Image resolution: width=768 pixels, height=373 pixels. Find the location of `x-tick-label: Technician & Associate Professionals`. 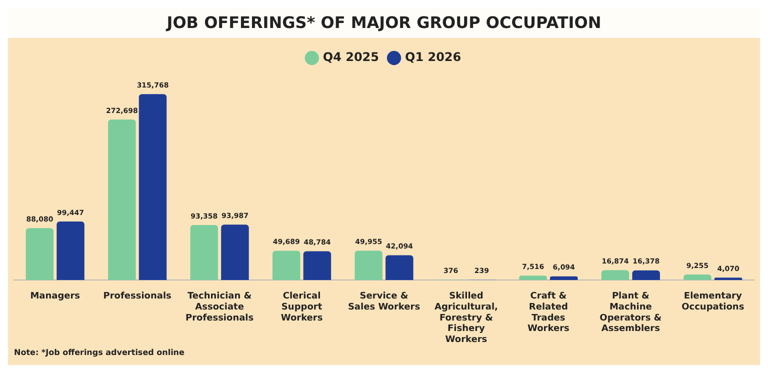

x-tick-label: Technician & Associate Professionals is located at coordinates (219, 308).